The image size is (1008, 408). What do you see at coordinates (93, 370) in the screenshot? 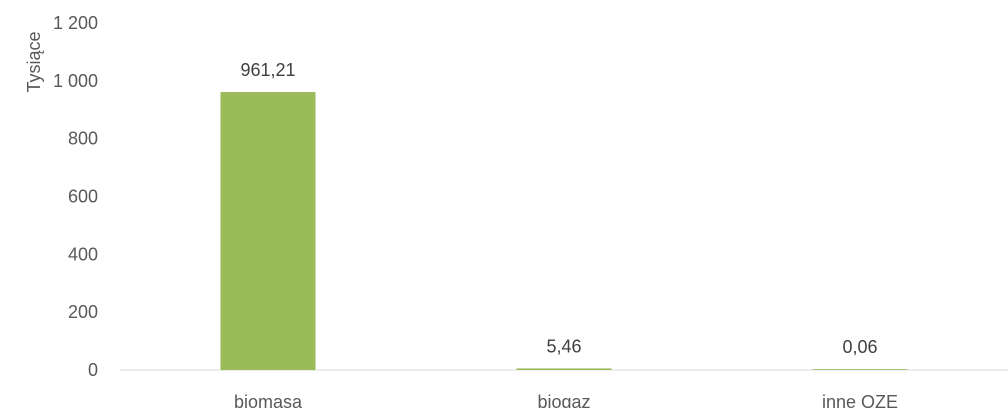
I see `y-tick-label: 0` at bounding box center [93, 370].